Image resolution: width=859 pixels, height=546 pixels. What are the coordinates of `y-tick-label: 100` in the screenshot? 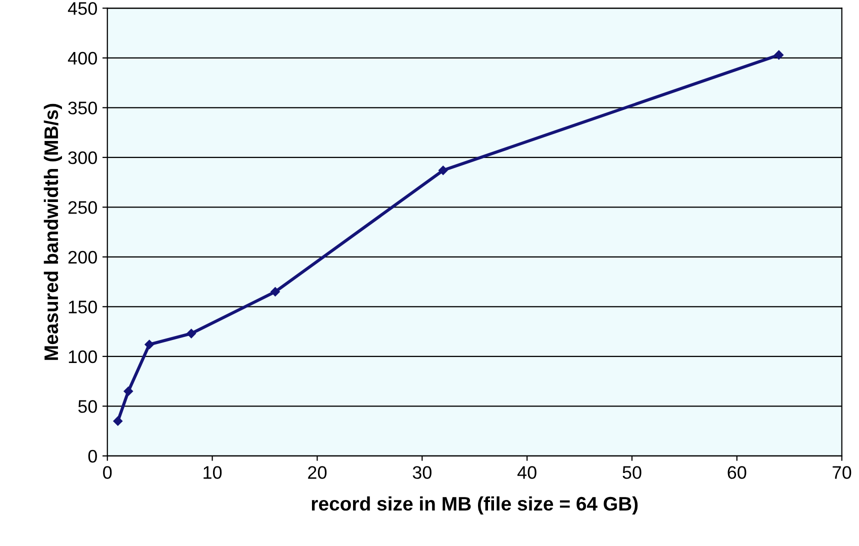 It's located at (82, 357).